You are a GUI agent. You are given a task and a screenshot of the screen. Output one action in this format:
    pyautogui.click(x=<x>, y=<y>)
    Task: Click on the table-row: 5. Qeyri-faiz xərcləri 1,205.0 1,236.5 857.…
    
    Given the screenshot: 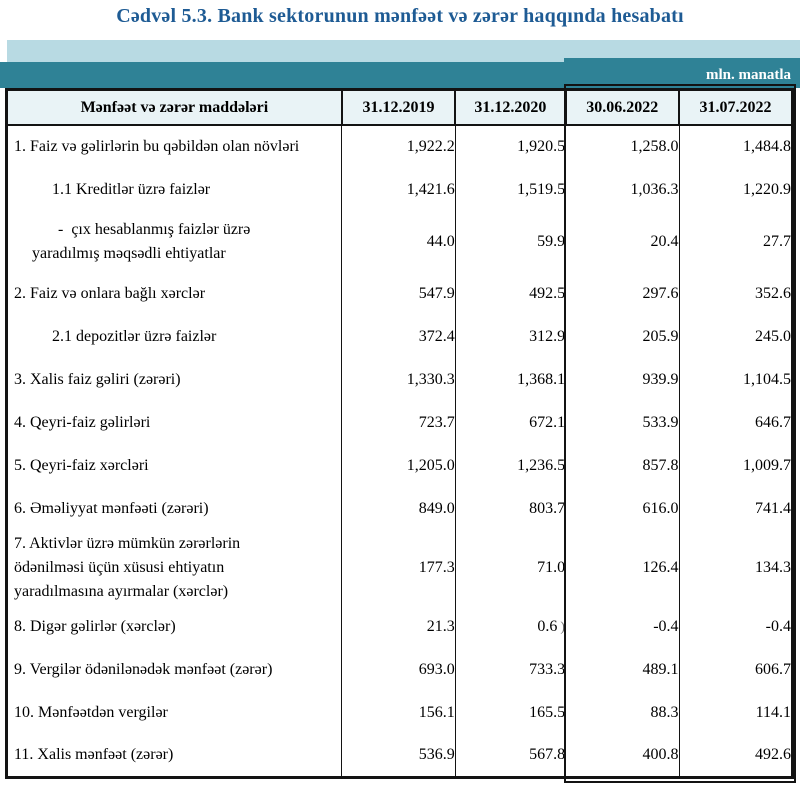 What is the action you would take?
    pyautogui.click(x=399, y=465)
    